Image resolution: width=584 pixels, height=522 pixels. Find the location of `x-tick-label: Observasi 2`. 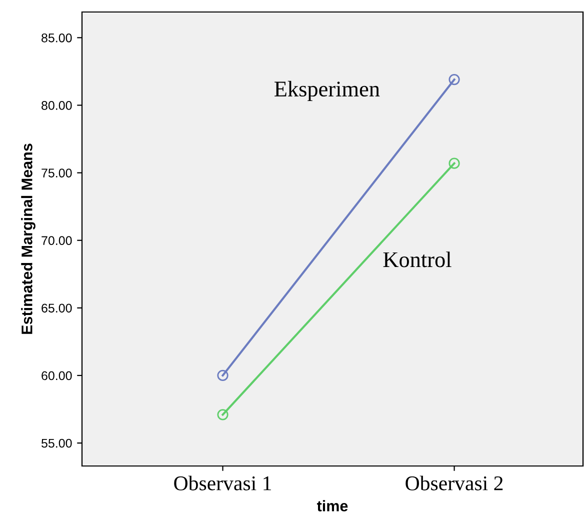

x-tick-label: Observasi 2 is located at coordinates (454, 483).